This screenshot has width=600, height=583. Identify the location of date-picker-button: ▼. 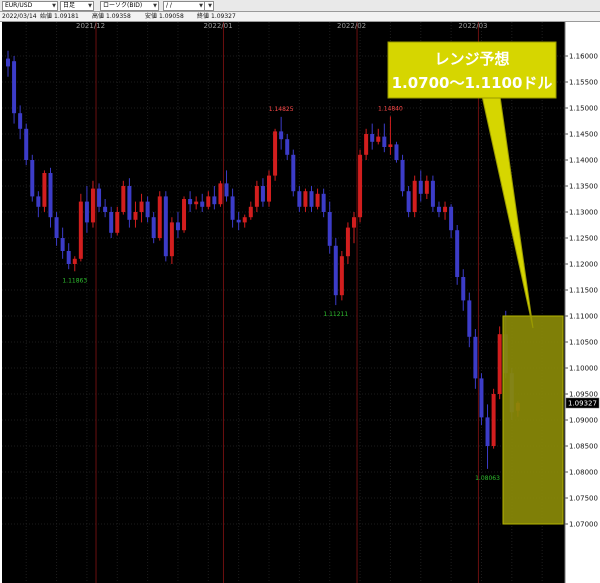
(209, 6).